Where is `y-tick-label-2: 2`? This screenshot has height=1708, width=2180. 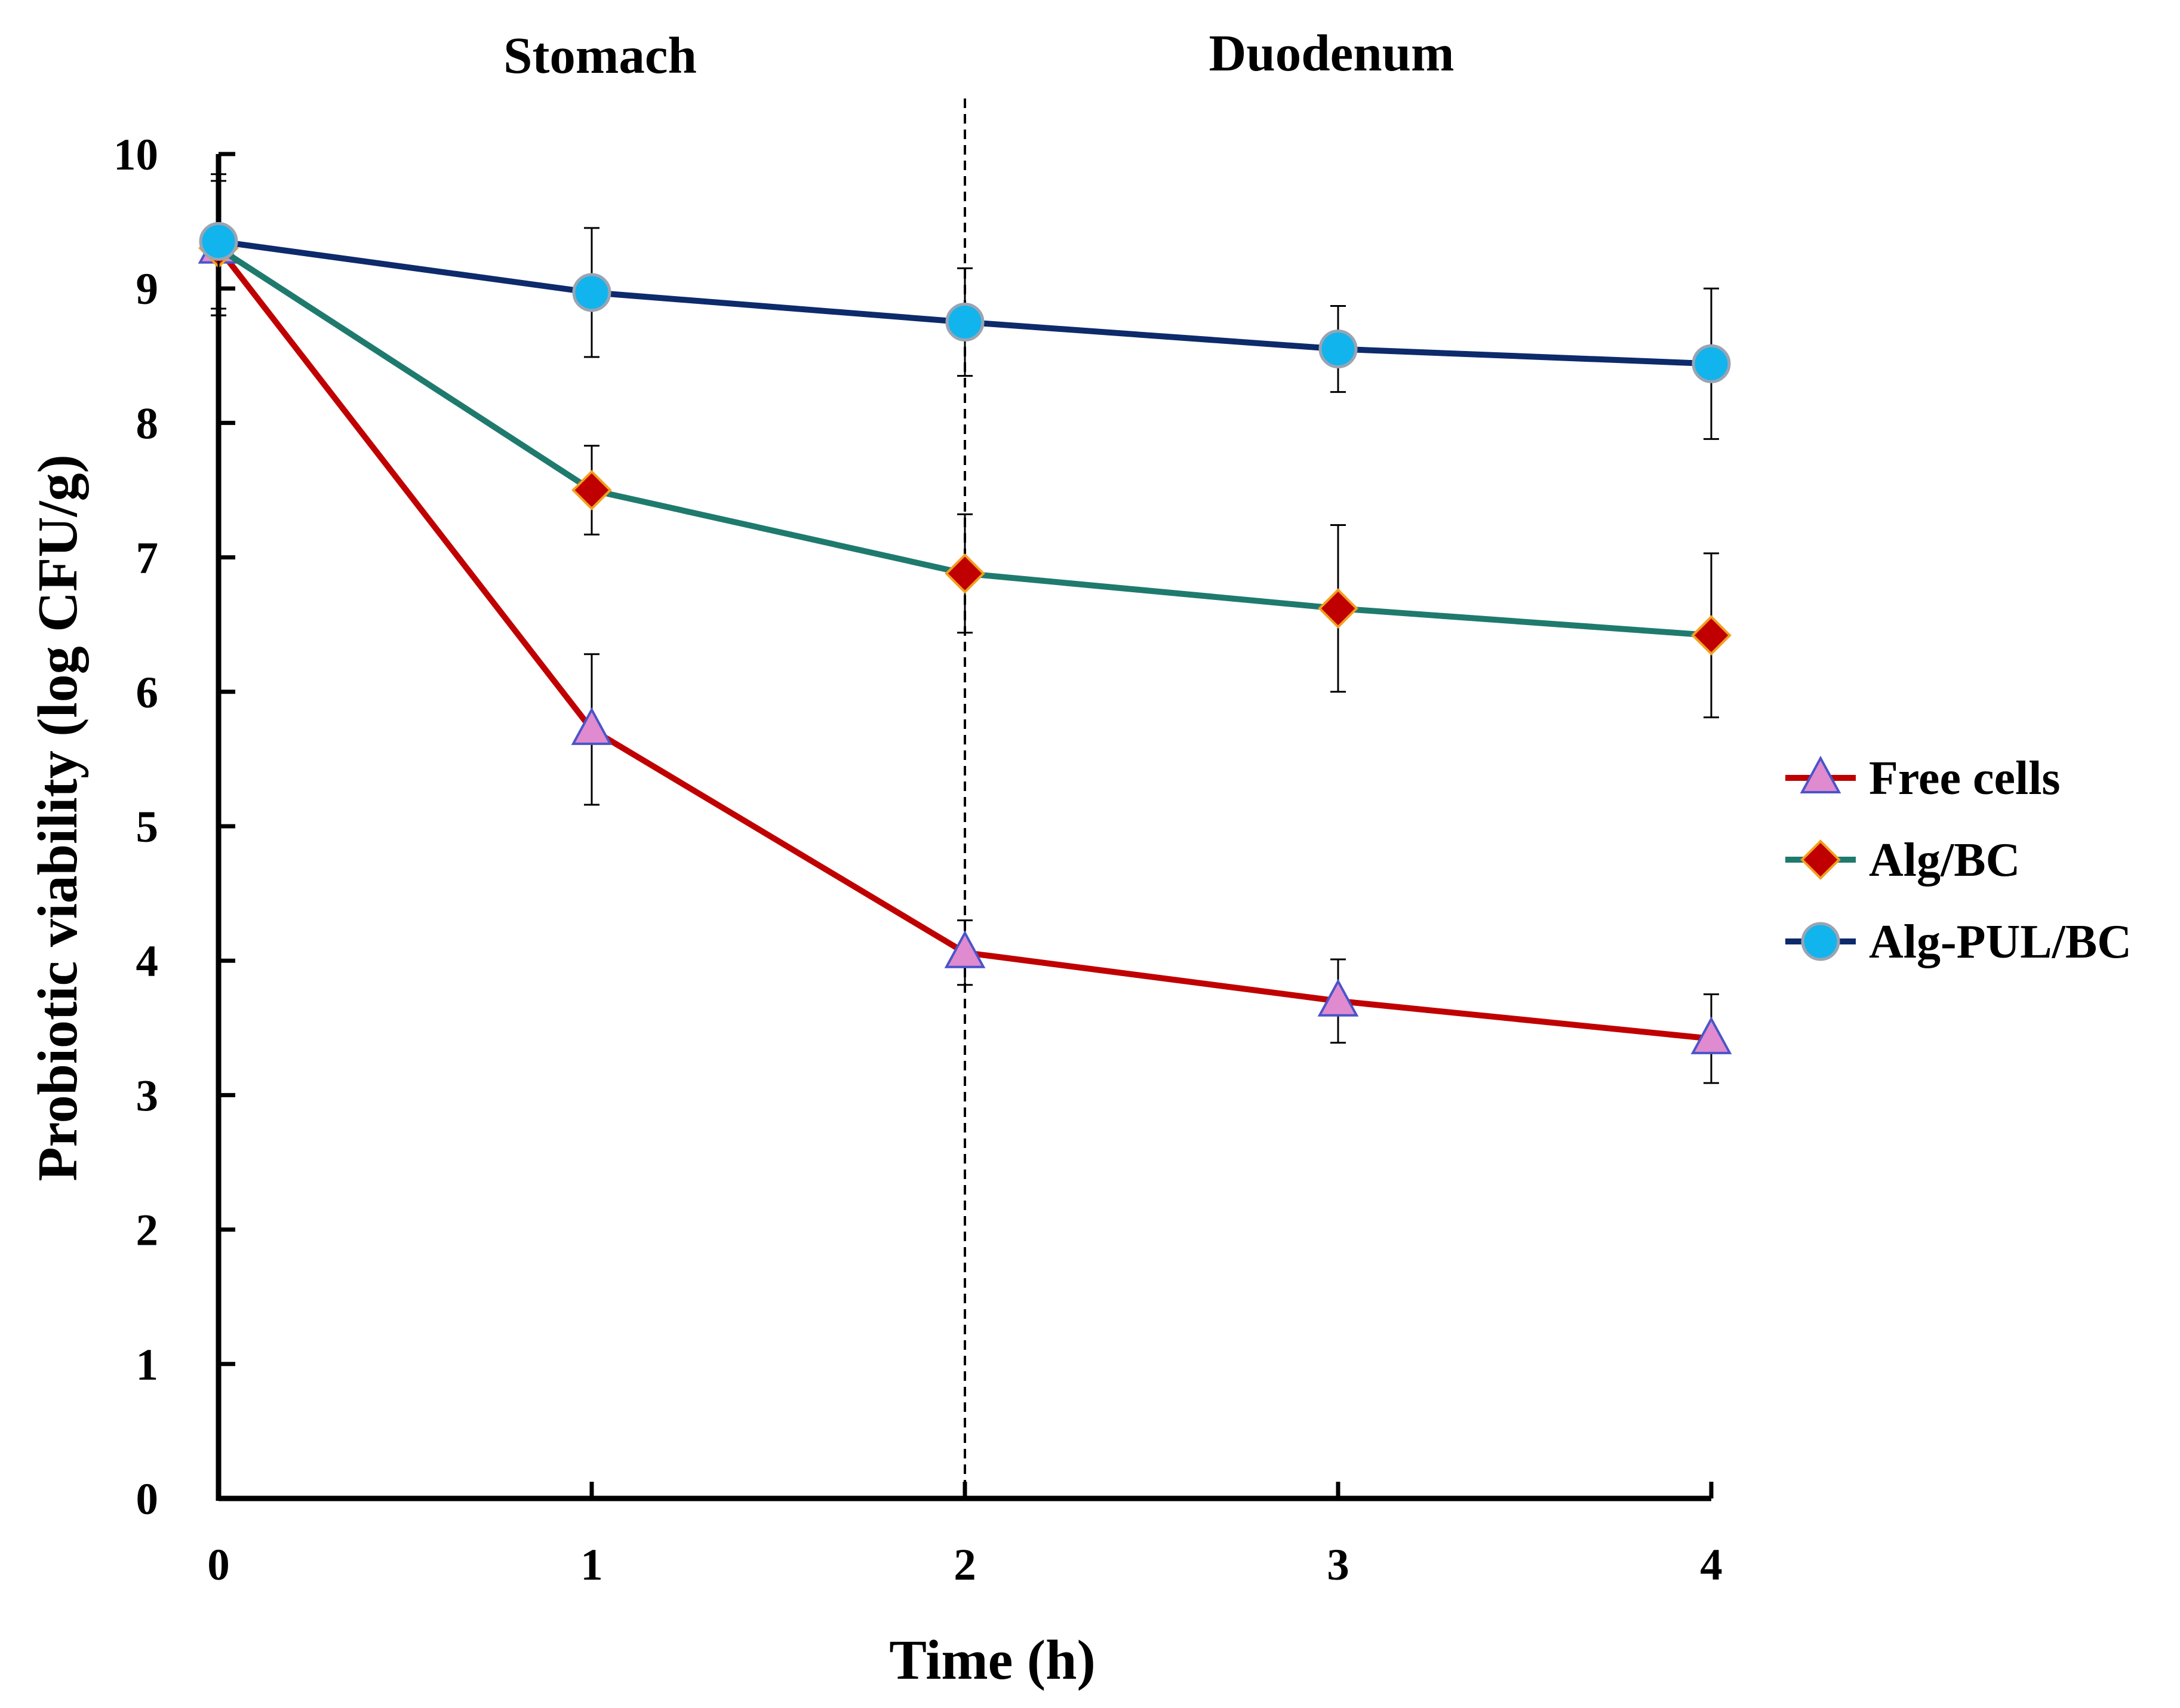 y-tick-label-2: 2 is located at coordinates (147, 1230).